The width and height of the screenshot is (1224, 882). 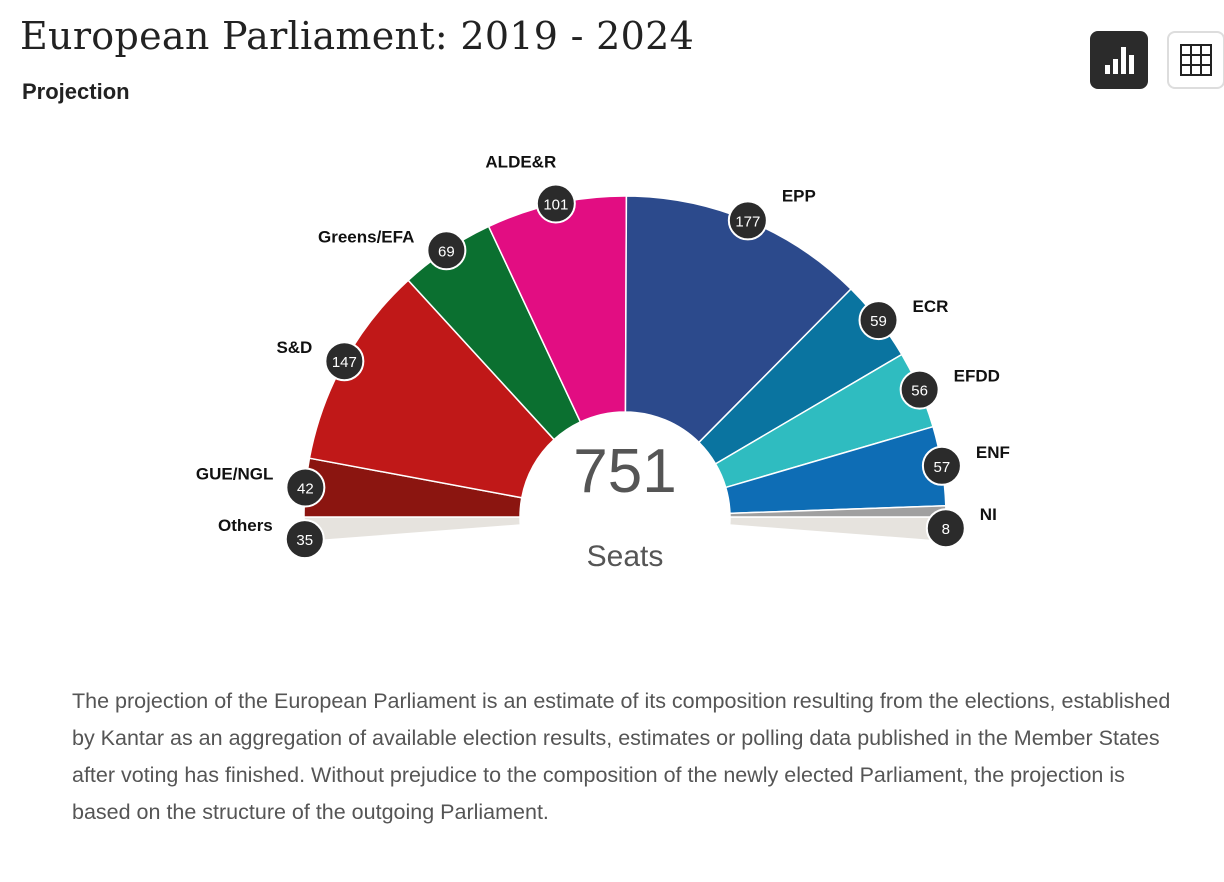 What do you see at coordinates (624, 471) in the screenshot?
I see `total-seats: 751` at bounding box center [624, 471].